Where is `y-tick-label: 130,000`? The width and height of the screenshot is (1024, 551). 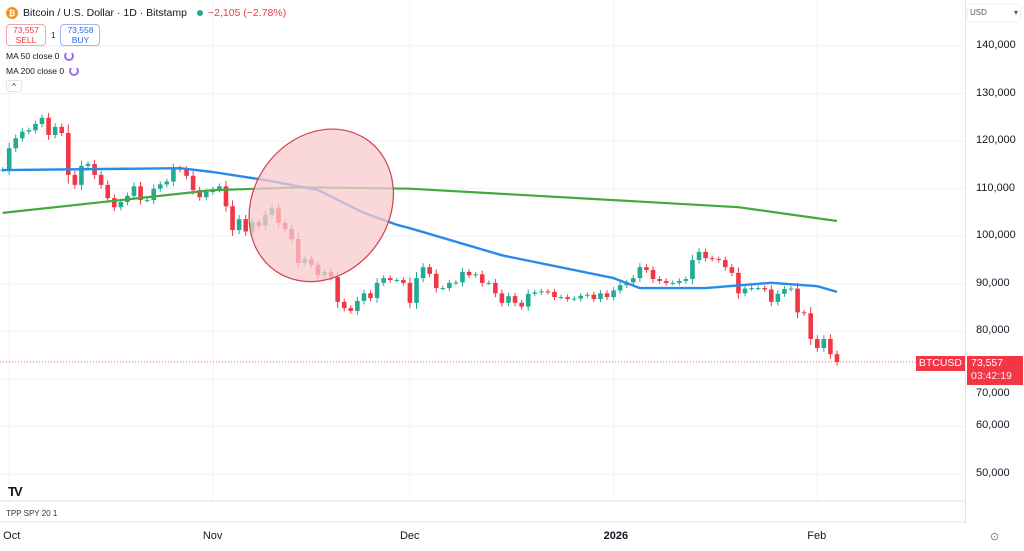 y-tick-label: 130,000 is located at coordinates (996, 92).